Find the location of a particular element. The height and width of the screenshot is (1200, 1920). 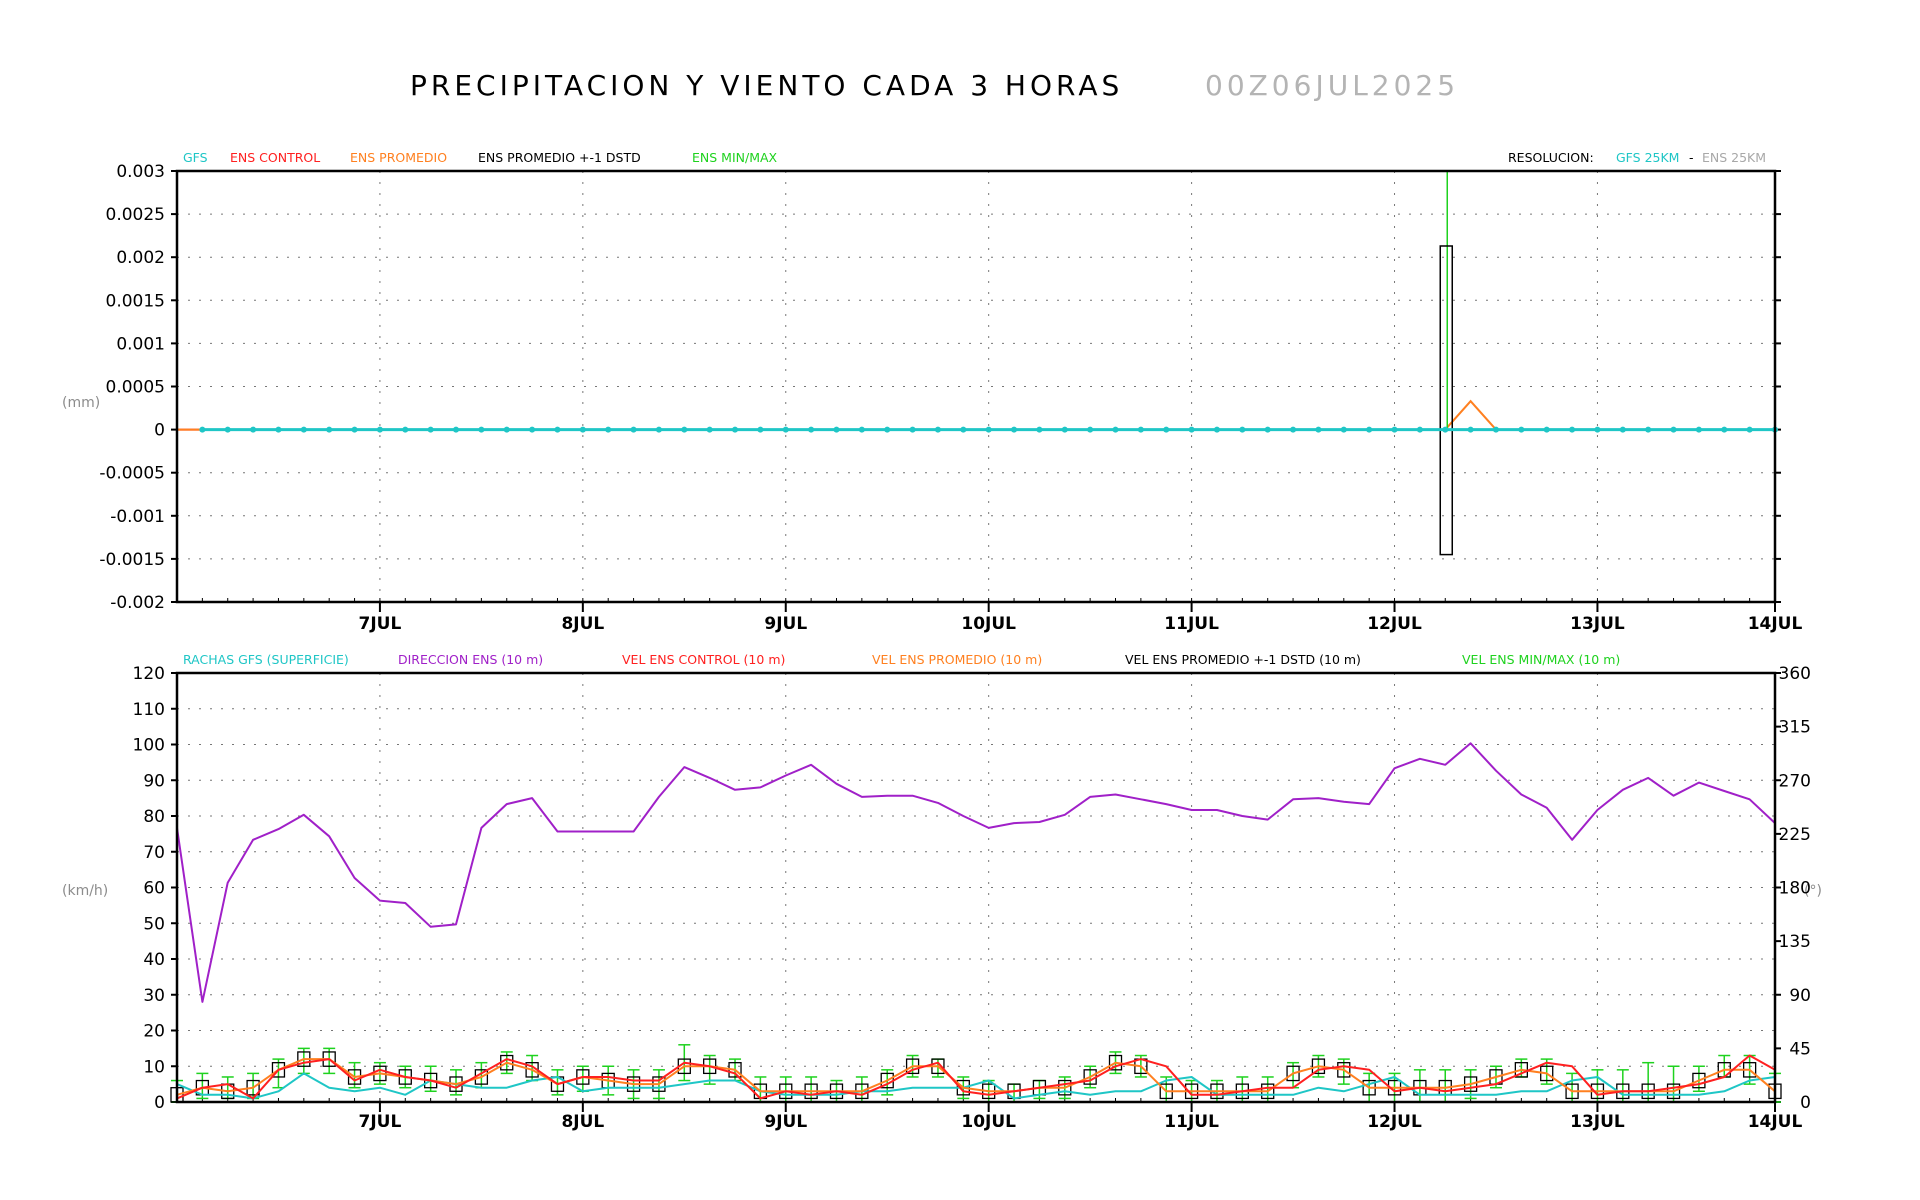

legend-resolution-label: RESOLUCION: is located at coordinates (1551, 157).